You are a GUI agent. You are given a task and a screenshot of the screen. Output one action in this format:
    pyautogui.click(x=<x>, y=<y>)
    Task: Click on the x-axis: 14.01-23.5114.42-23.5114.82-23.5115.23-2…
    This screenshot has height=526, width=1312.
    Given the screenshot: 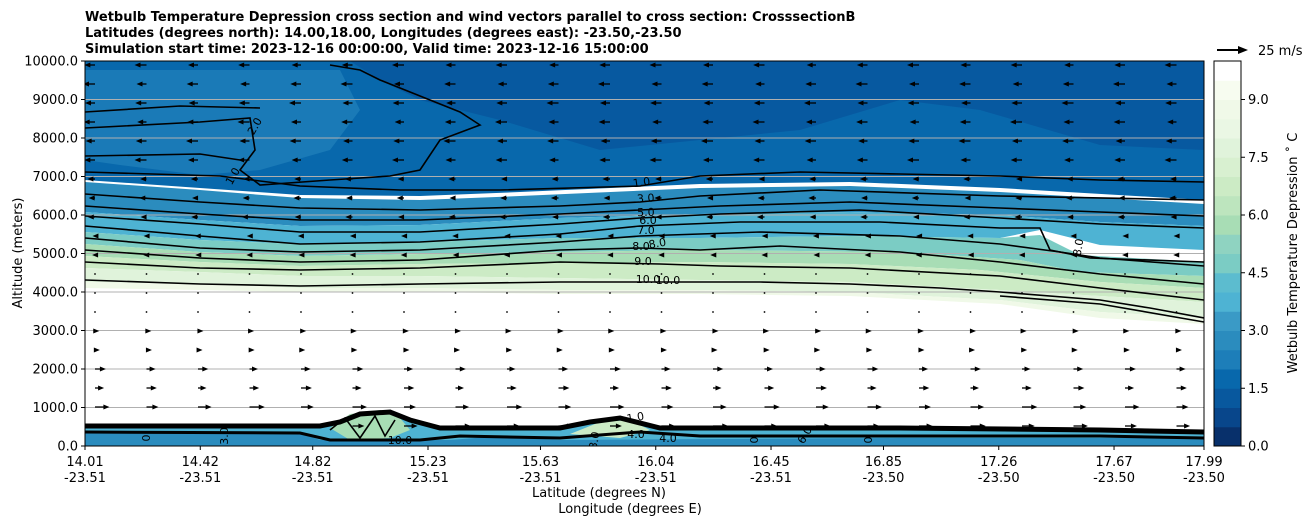 What is the action you would take?
    pyautogui.click(x=644, y=466)
    